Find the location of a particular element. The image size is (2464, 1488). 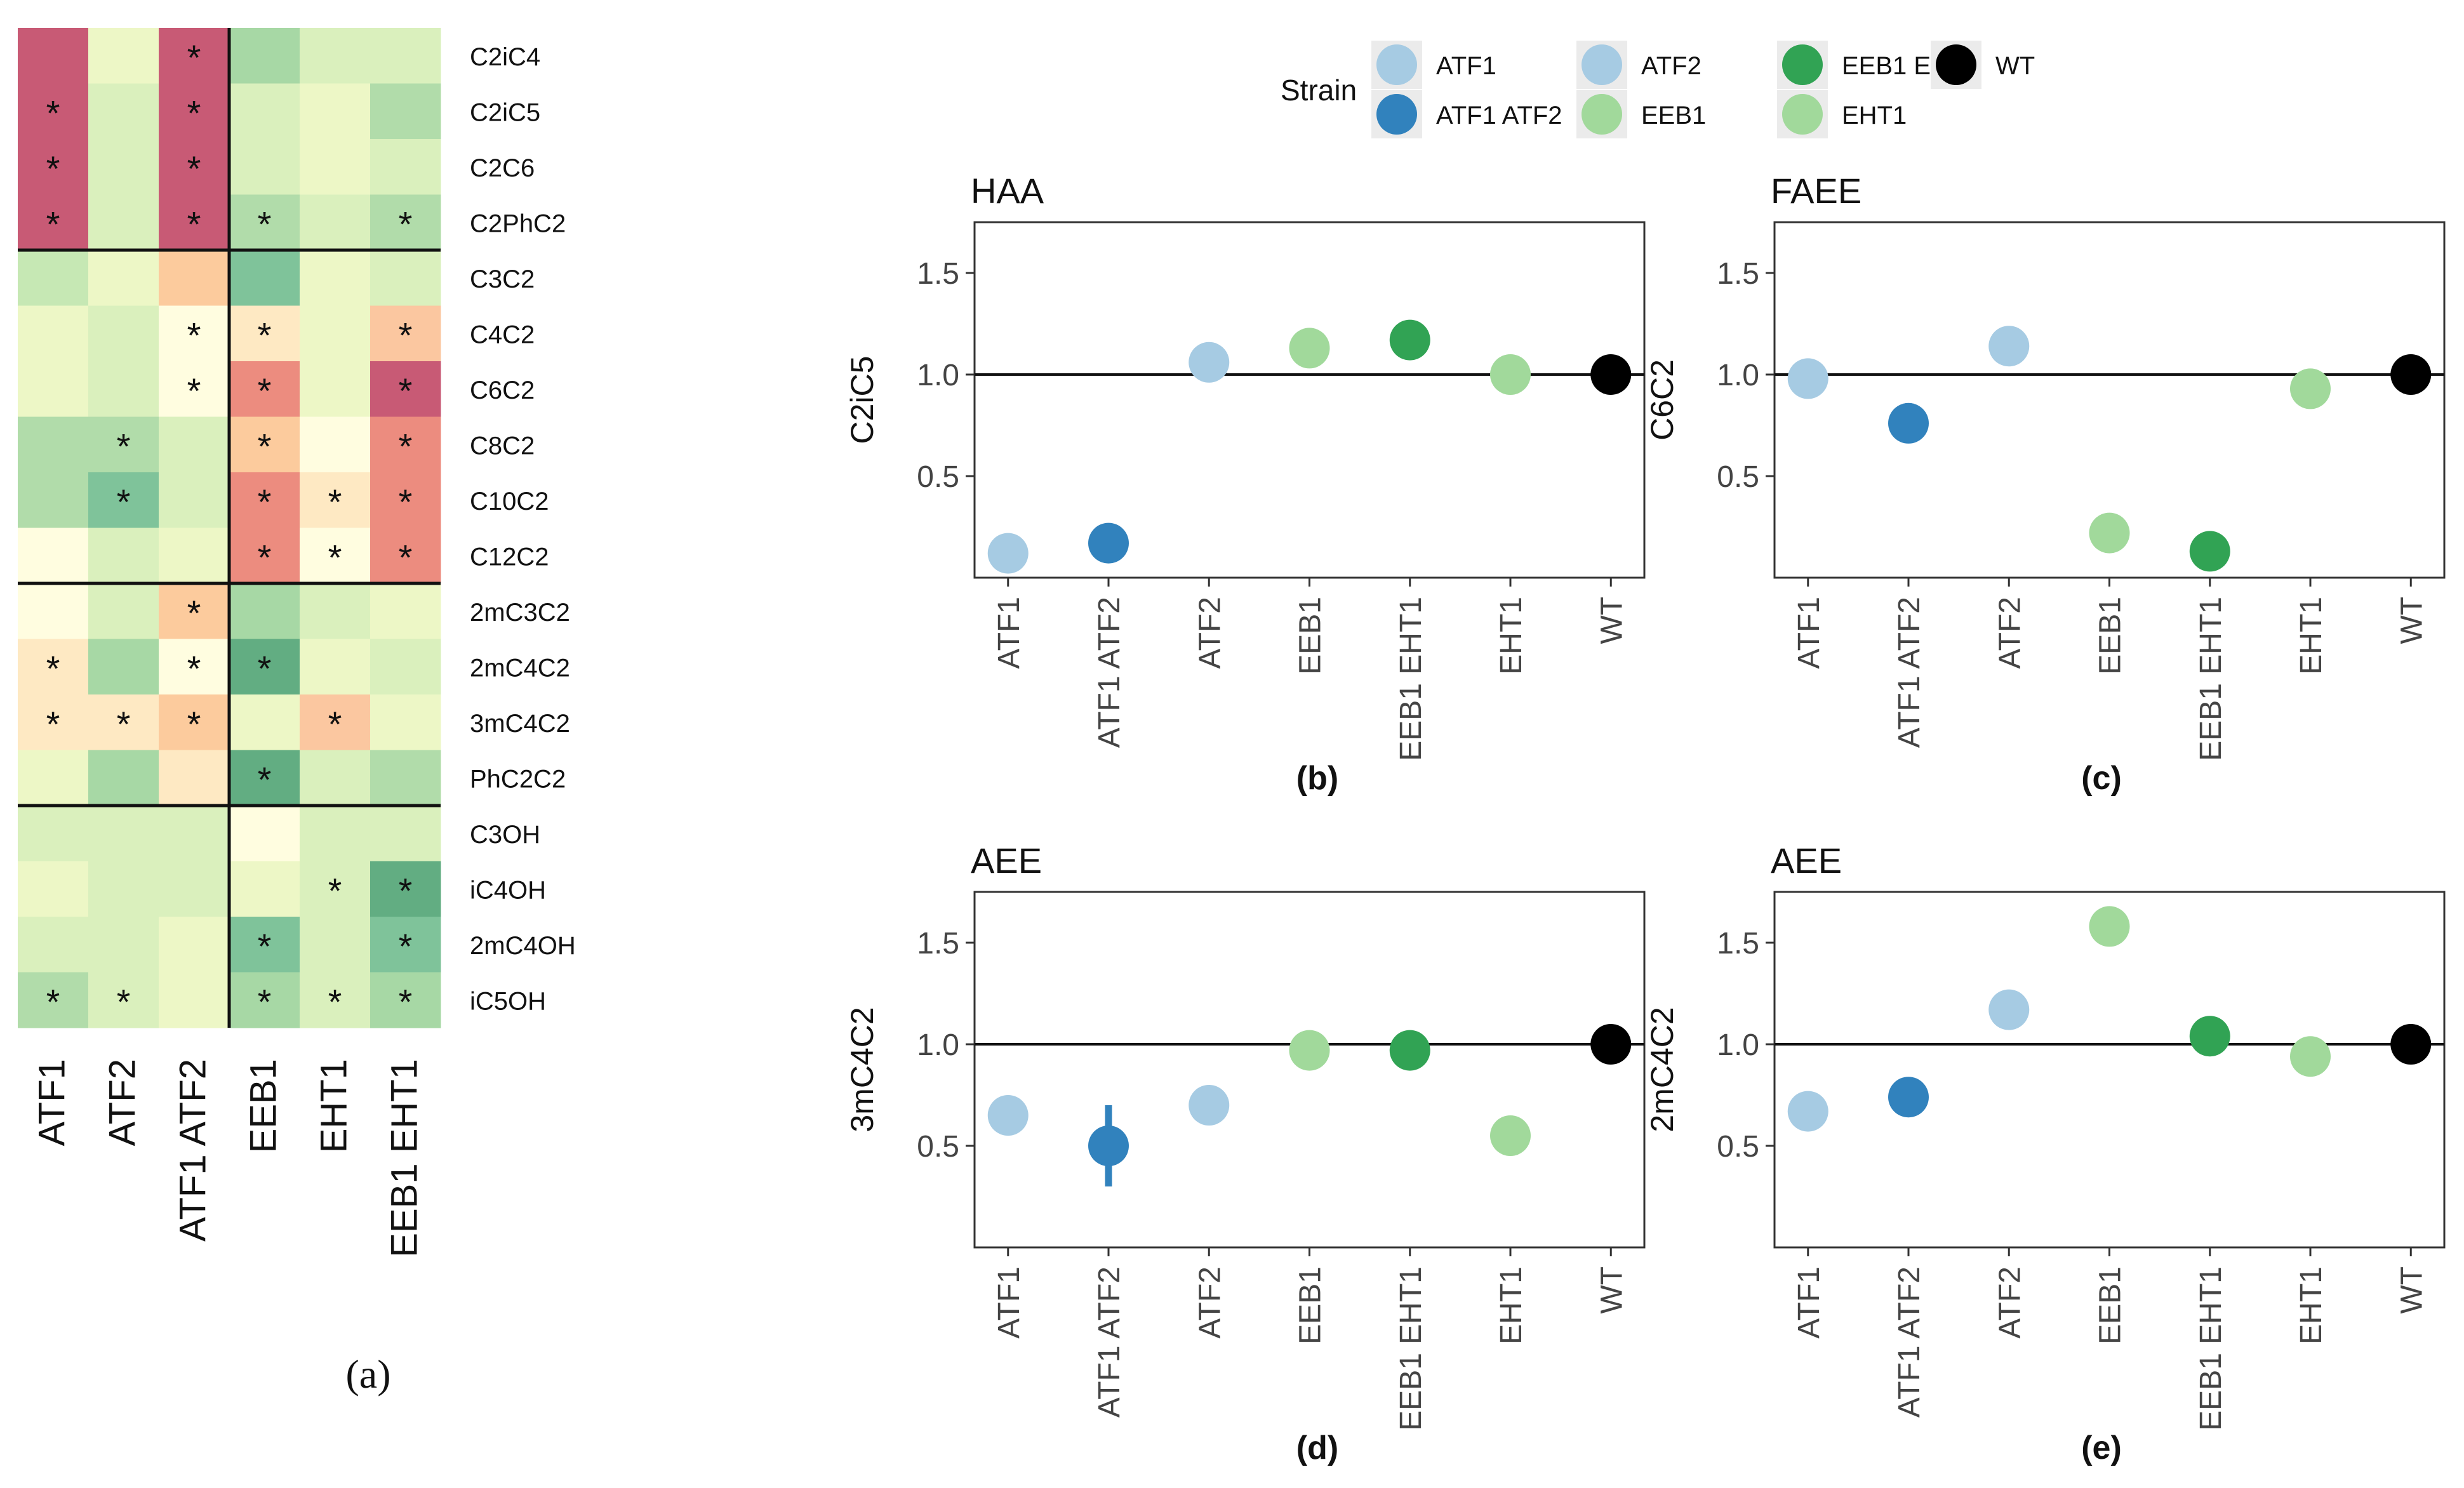

legend-item-label: ATF1 ATF2 is located at coordinates (1499, 116).